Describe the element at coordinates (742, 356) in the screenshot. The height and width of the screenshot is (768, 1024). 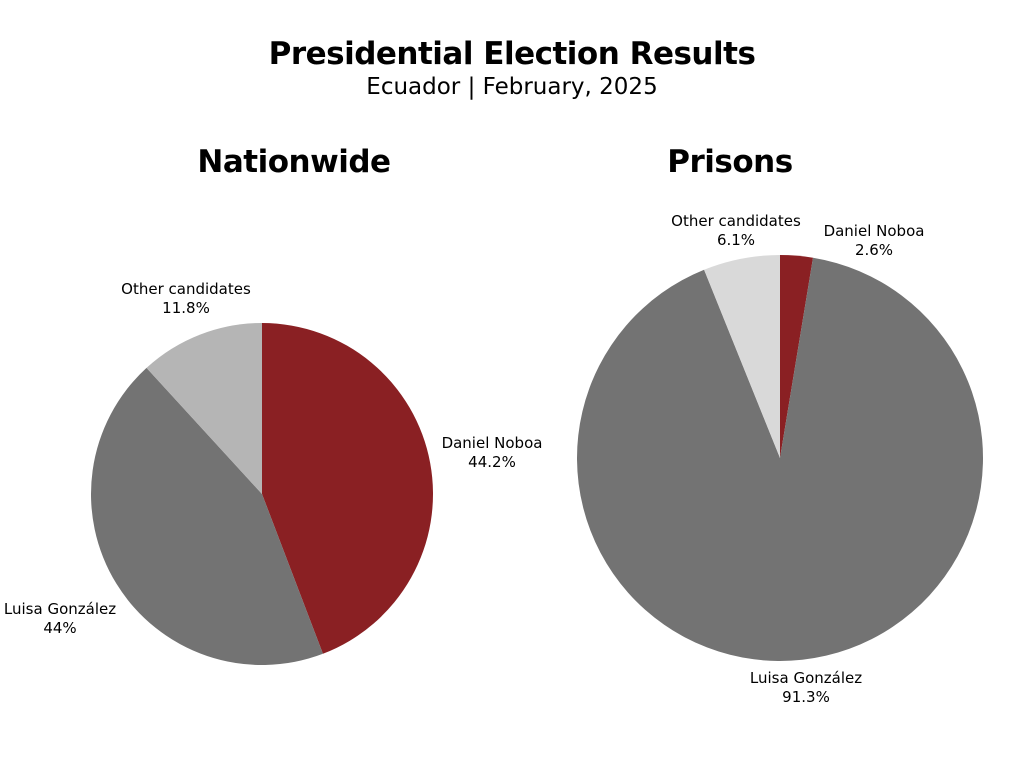
I see `prisons-slice-other-candidates` at that location.